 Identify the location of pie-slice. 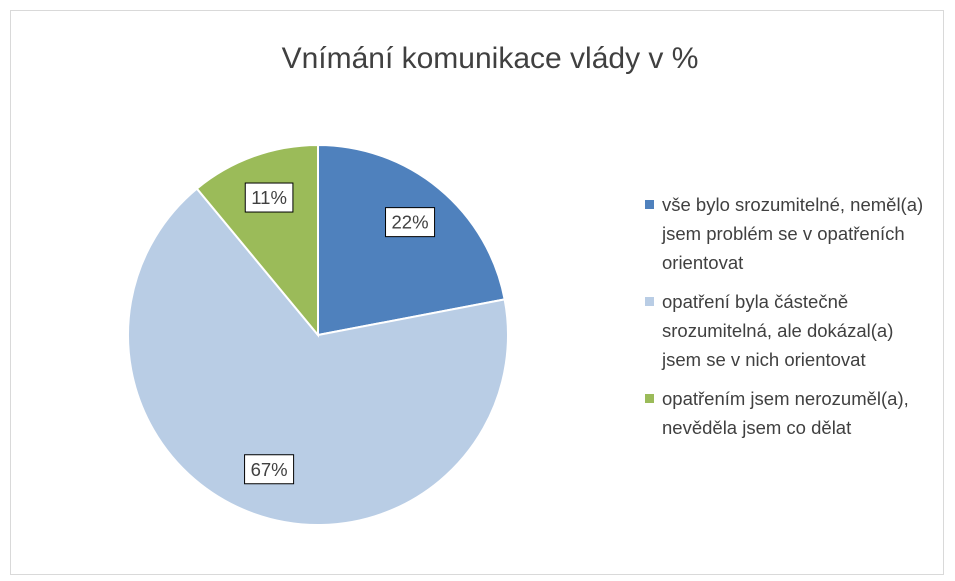
(411, 240).